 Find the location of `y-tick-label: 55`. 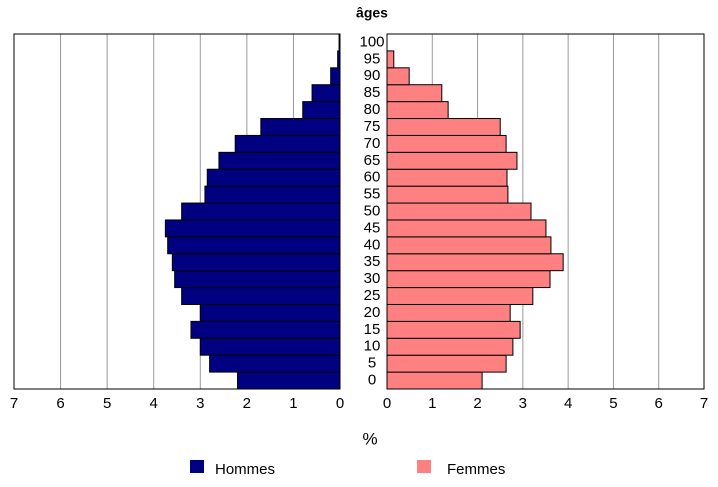

y-tick-label: 55 is located at coordinates (372, 194).